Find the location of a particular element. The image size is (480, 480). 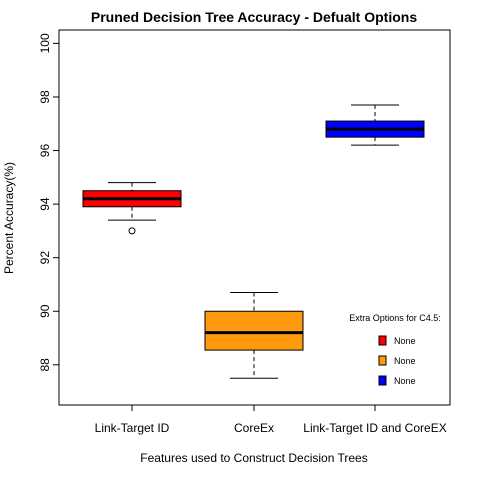

legend-title: Extra Options for C4.5: is located at coordinates (395, 318).